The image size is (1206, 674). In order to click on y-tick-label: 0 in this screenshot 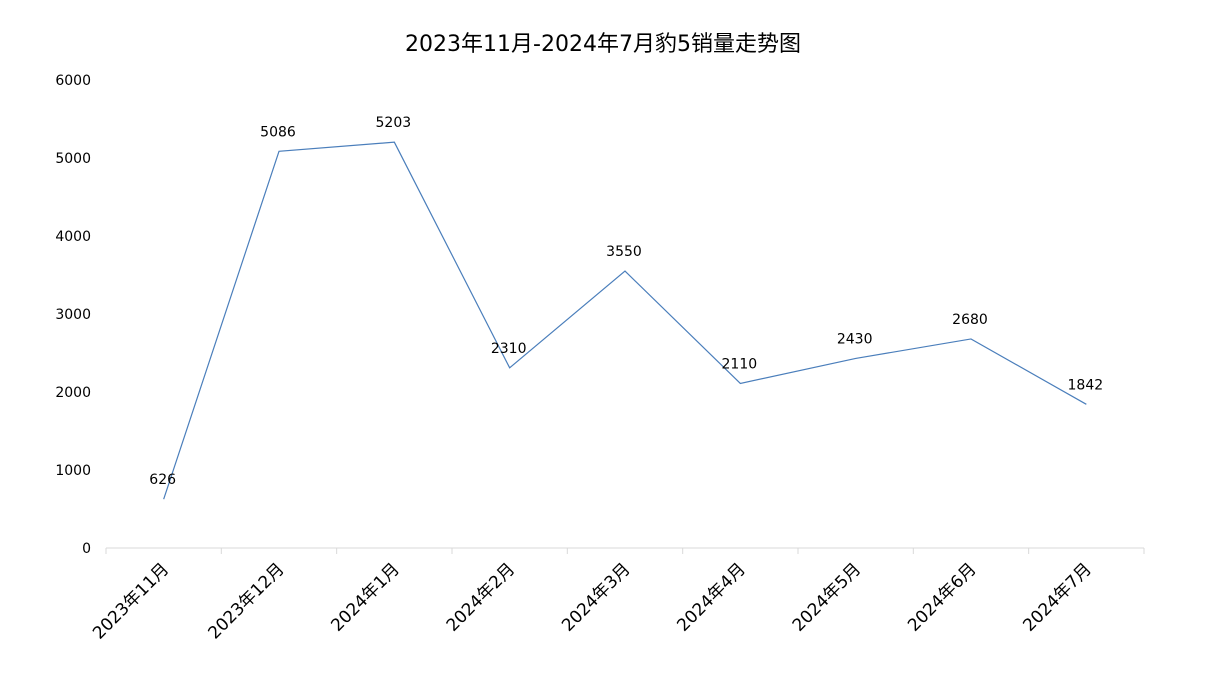, I will do `click(86, 549)`.